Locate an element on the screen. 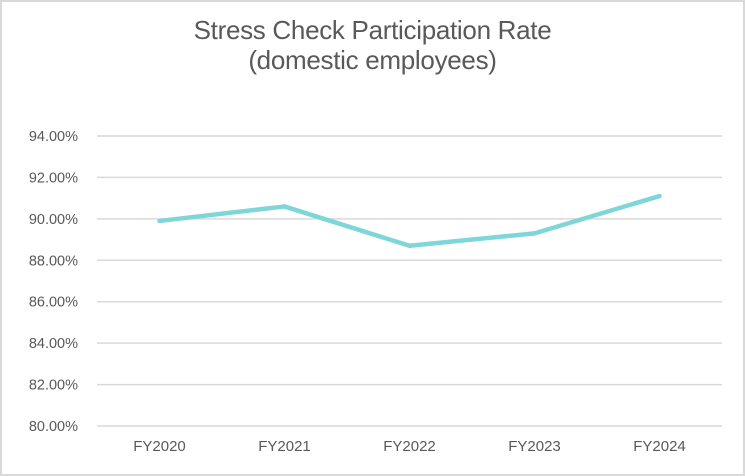 Image resolution: width=745 pixels, height=476 pixels. y-tick-label: 82.00% is located at coordinates (53, 386).